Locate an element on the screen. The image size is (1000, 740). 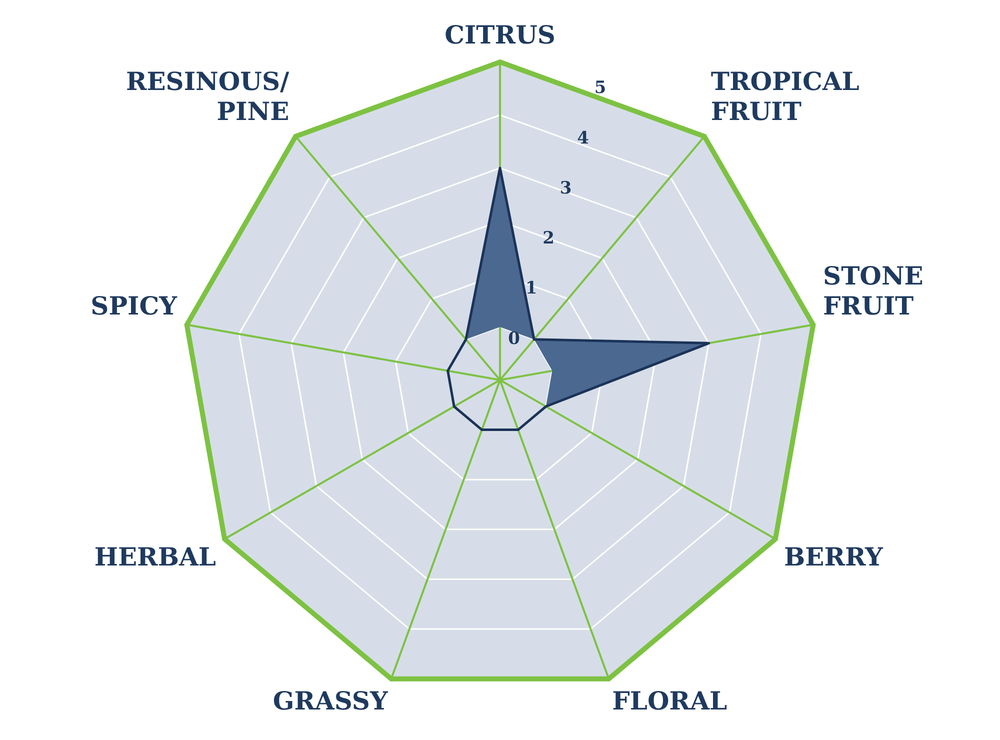
spoke-label: SPICY is located at coordinates (134, 306).